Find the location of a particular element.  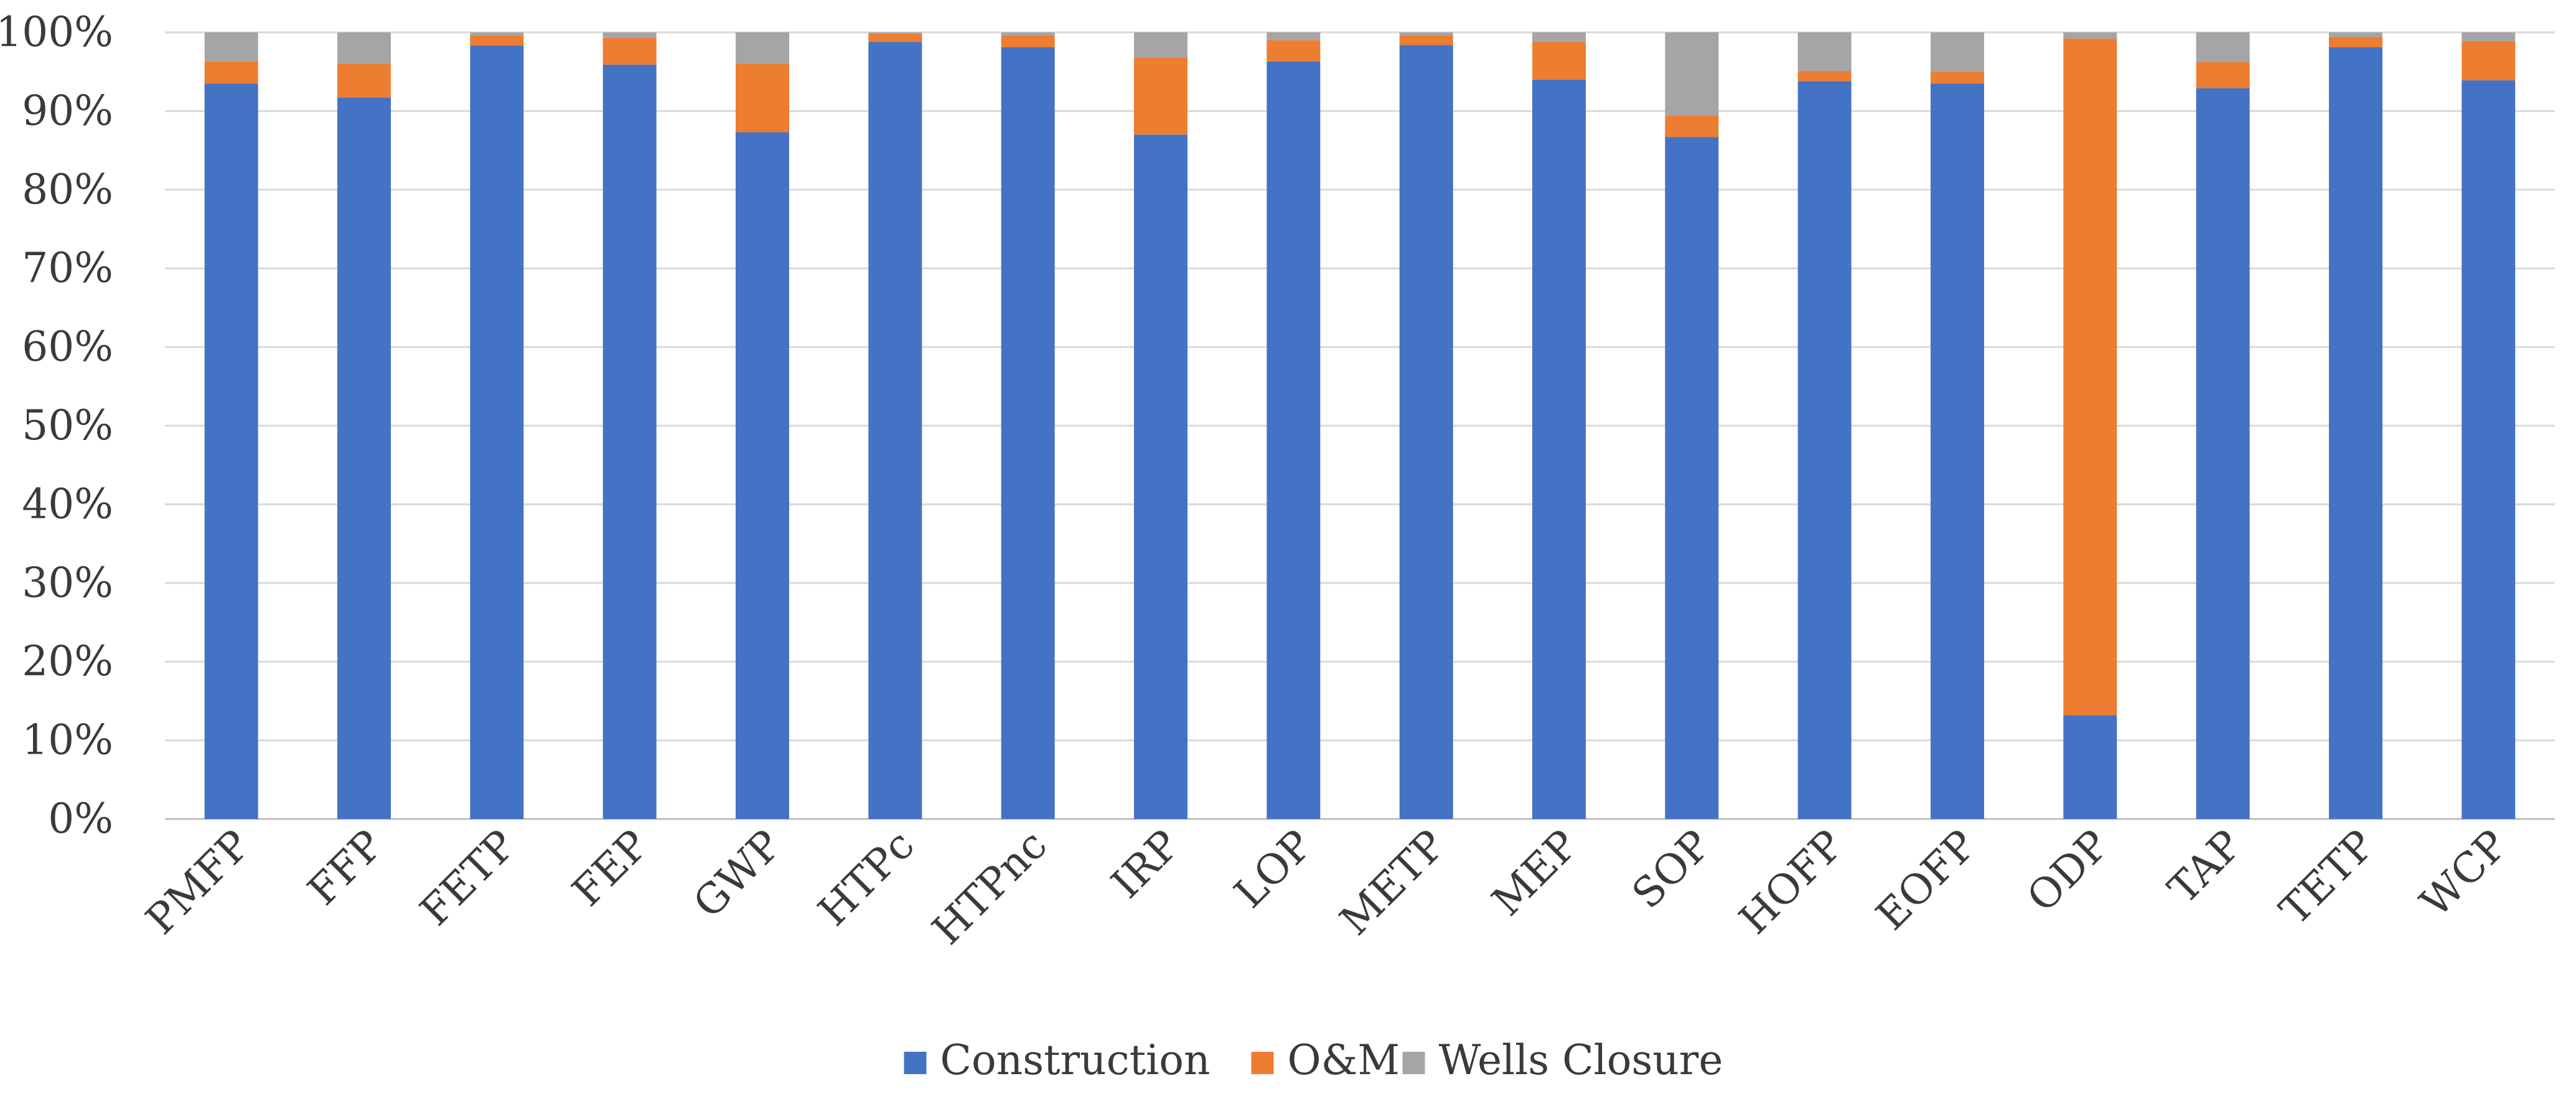

x-tick-label: FETP is located at coordinates (468, 878).